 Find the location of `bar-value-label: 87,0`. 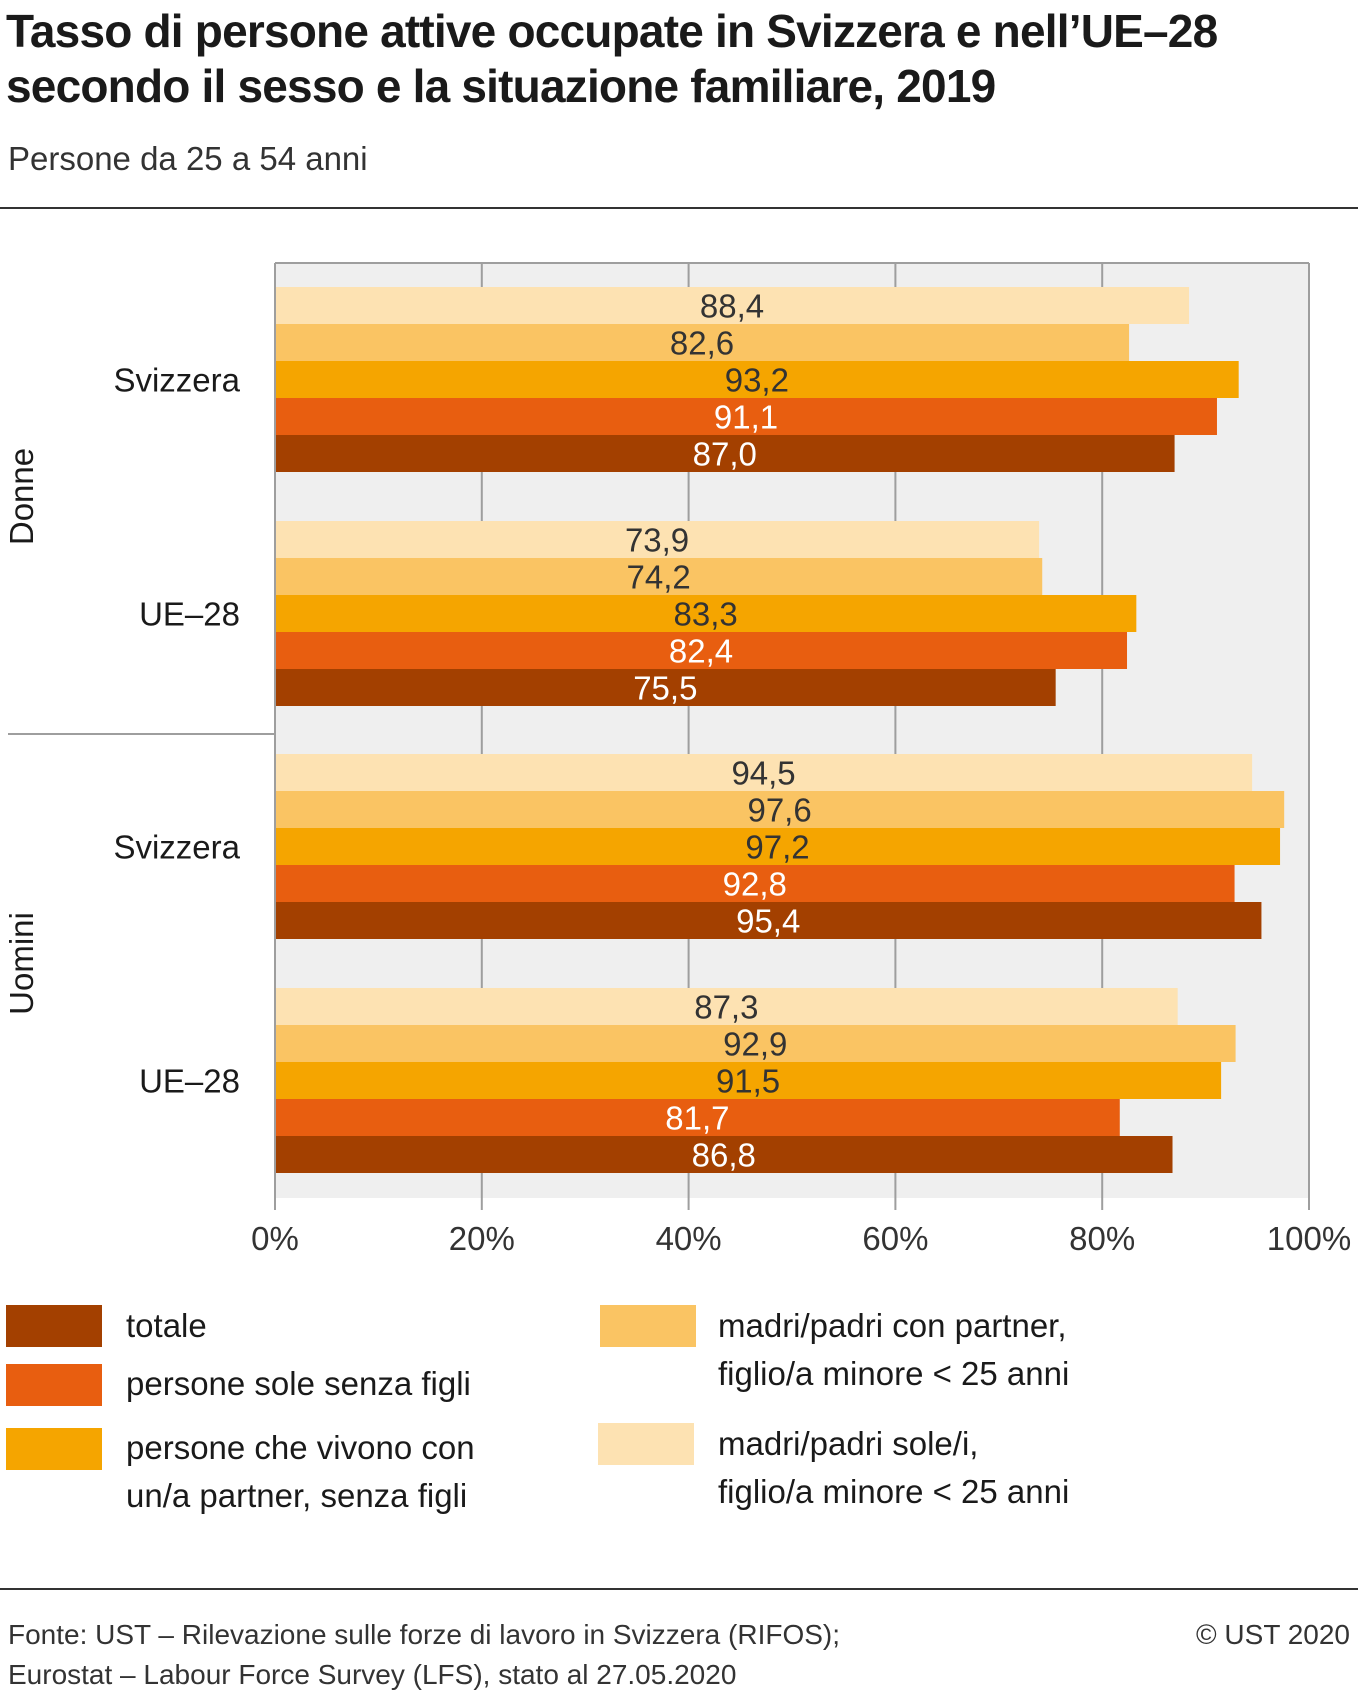

bar-value-label: 87,0 is located at coordinates (725, 454).